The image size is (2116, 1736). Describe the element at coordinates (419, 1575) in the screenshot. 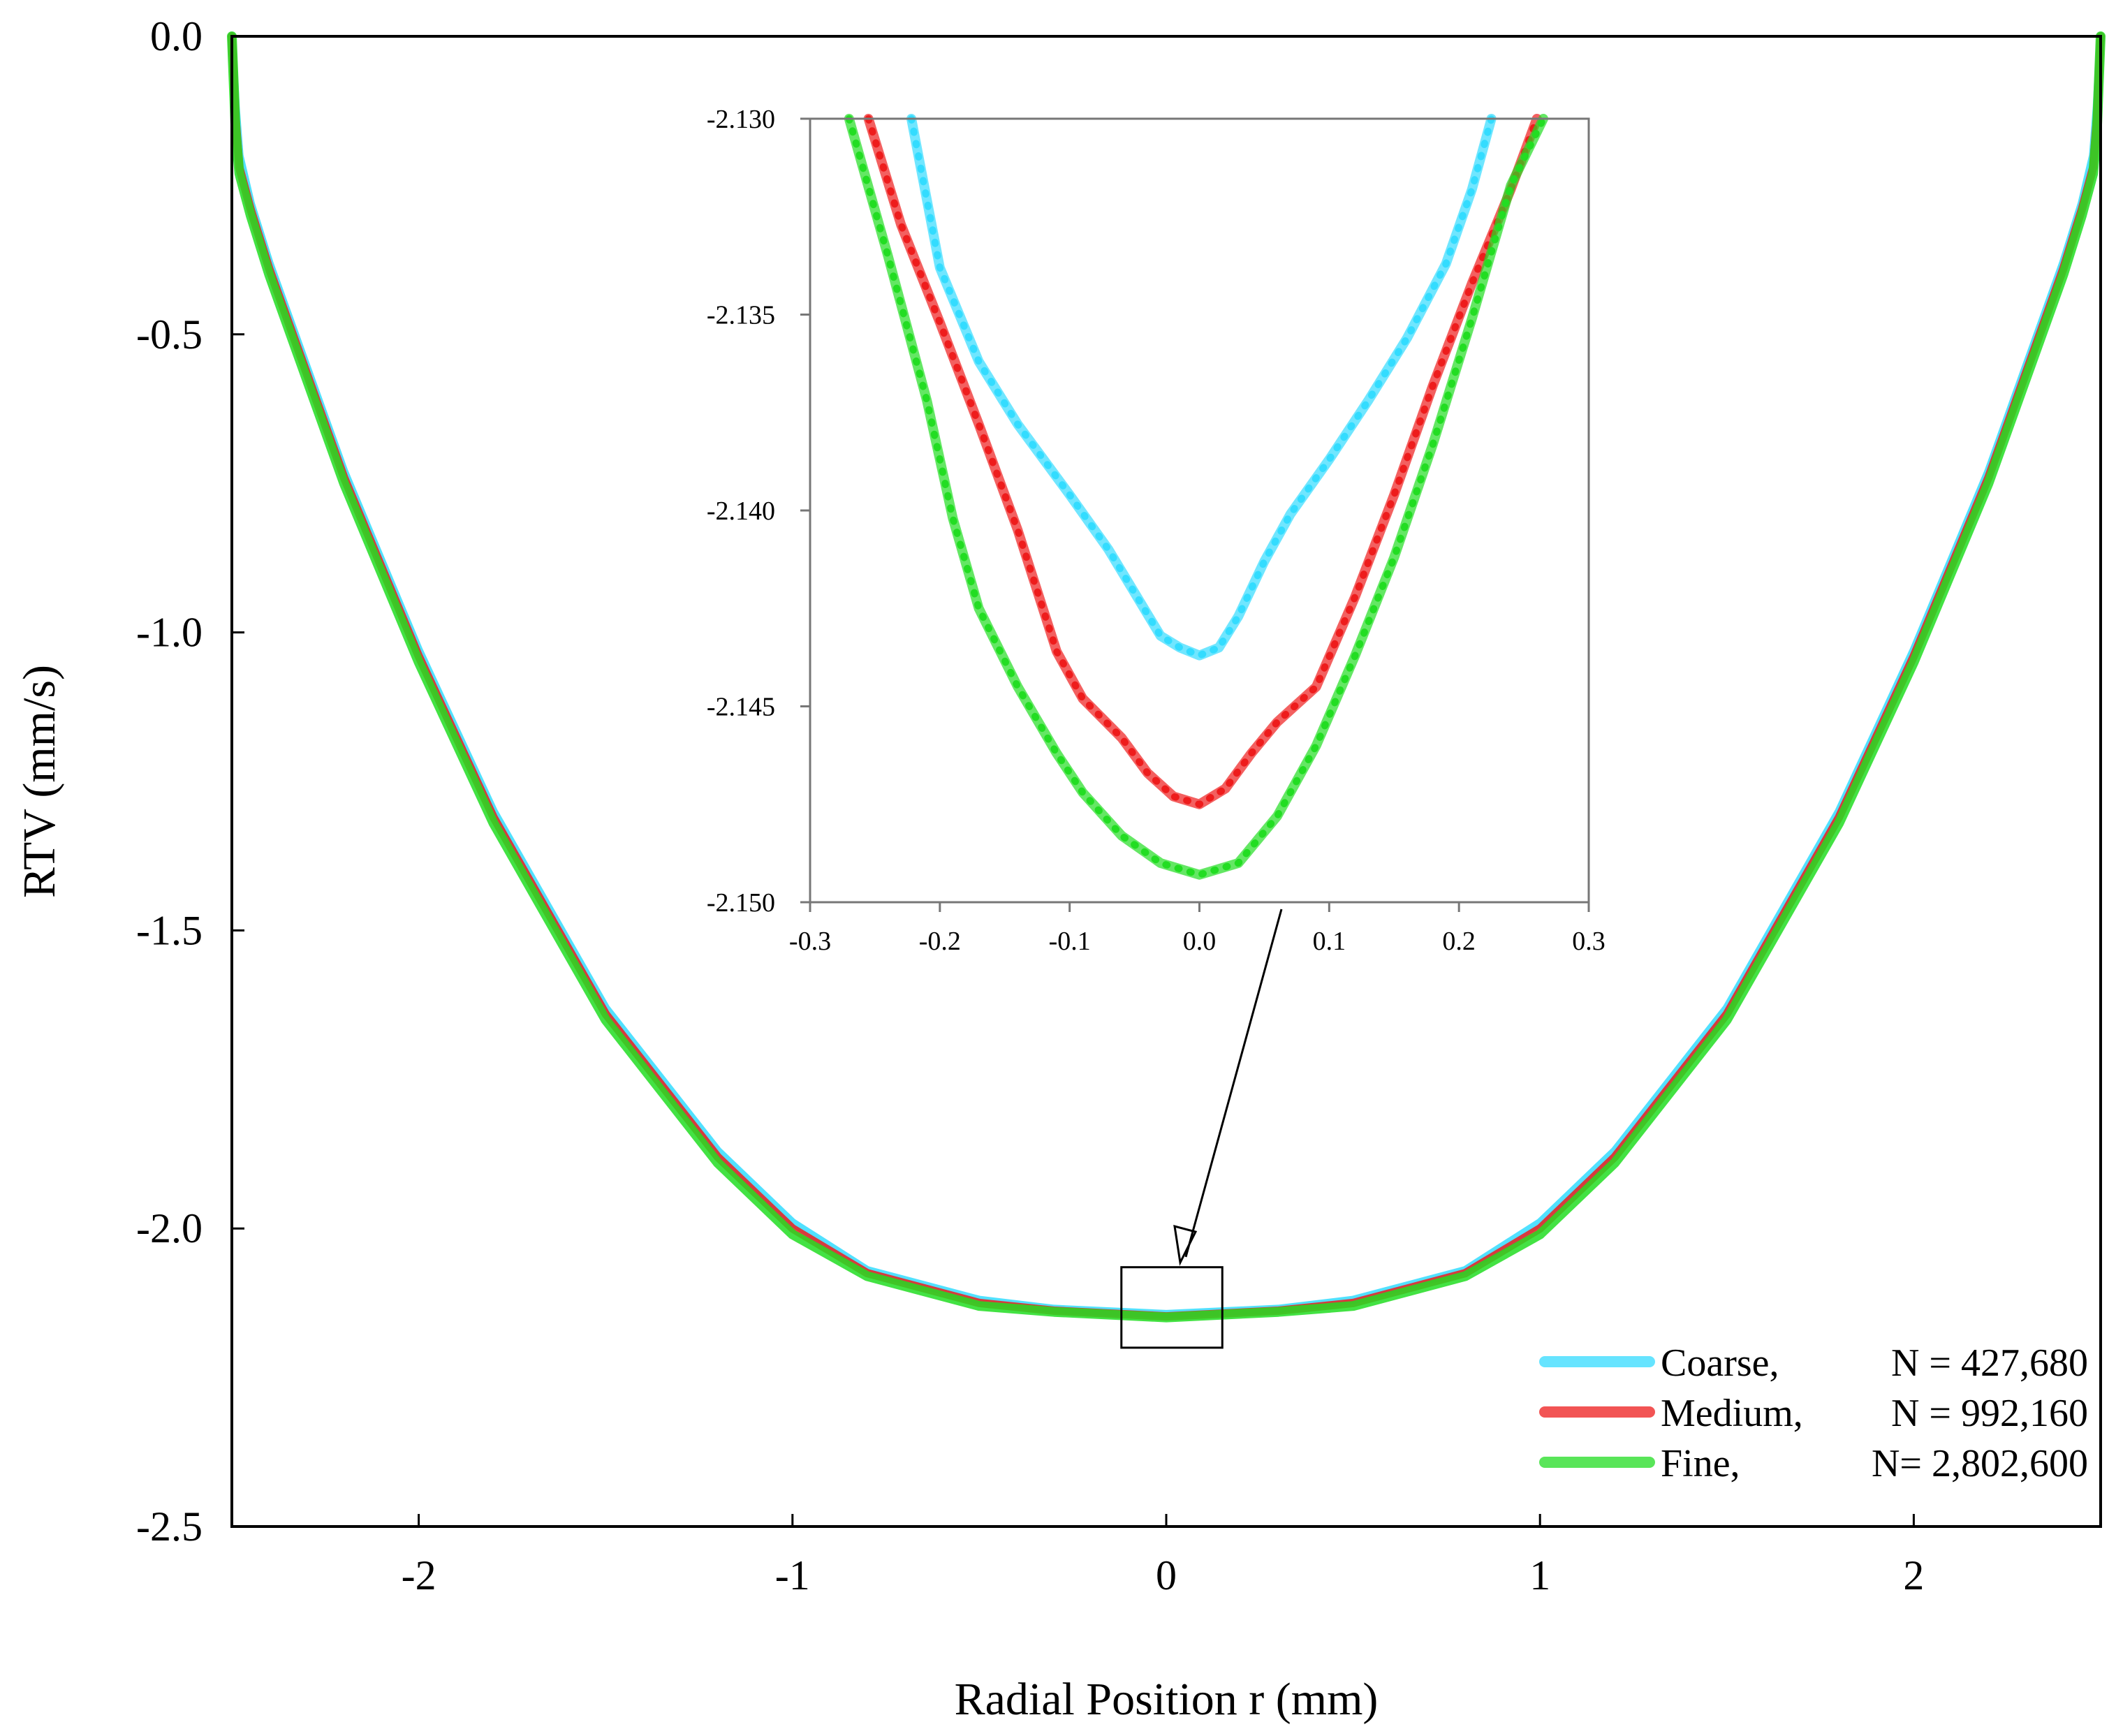

I see `main-x-tick-label: -2` at that location.